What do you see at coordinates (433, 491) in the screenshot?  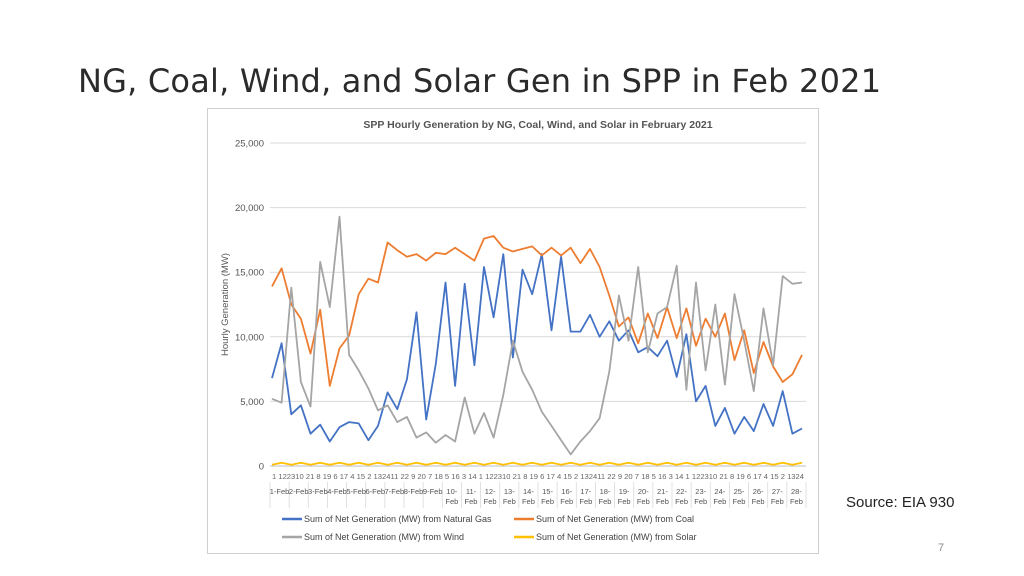 I see `x-day-label: 9-Feb` at bounding box center [433, 491].